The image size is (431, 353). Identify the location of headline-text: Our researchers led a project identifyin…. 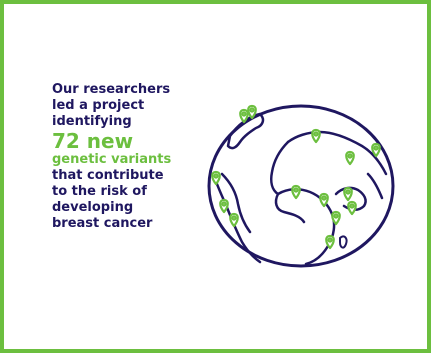
(127, 157).